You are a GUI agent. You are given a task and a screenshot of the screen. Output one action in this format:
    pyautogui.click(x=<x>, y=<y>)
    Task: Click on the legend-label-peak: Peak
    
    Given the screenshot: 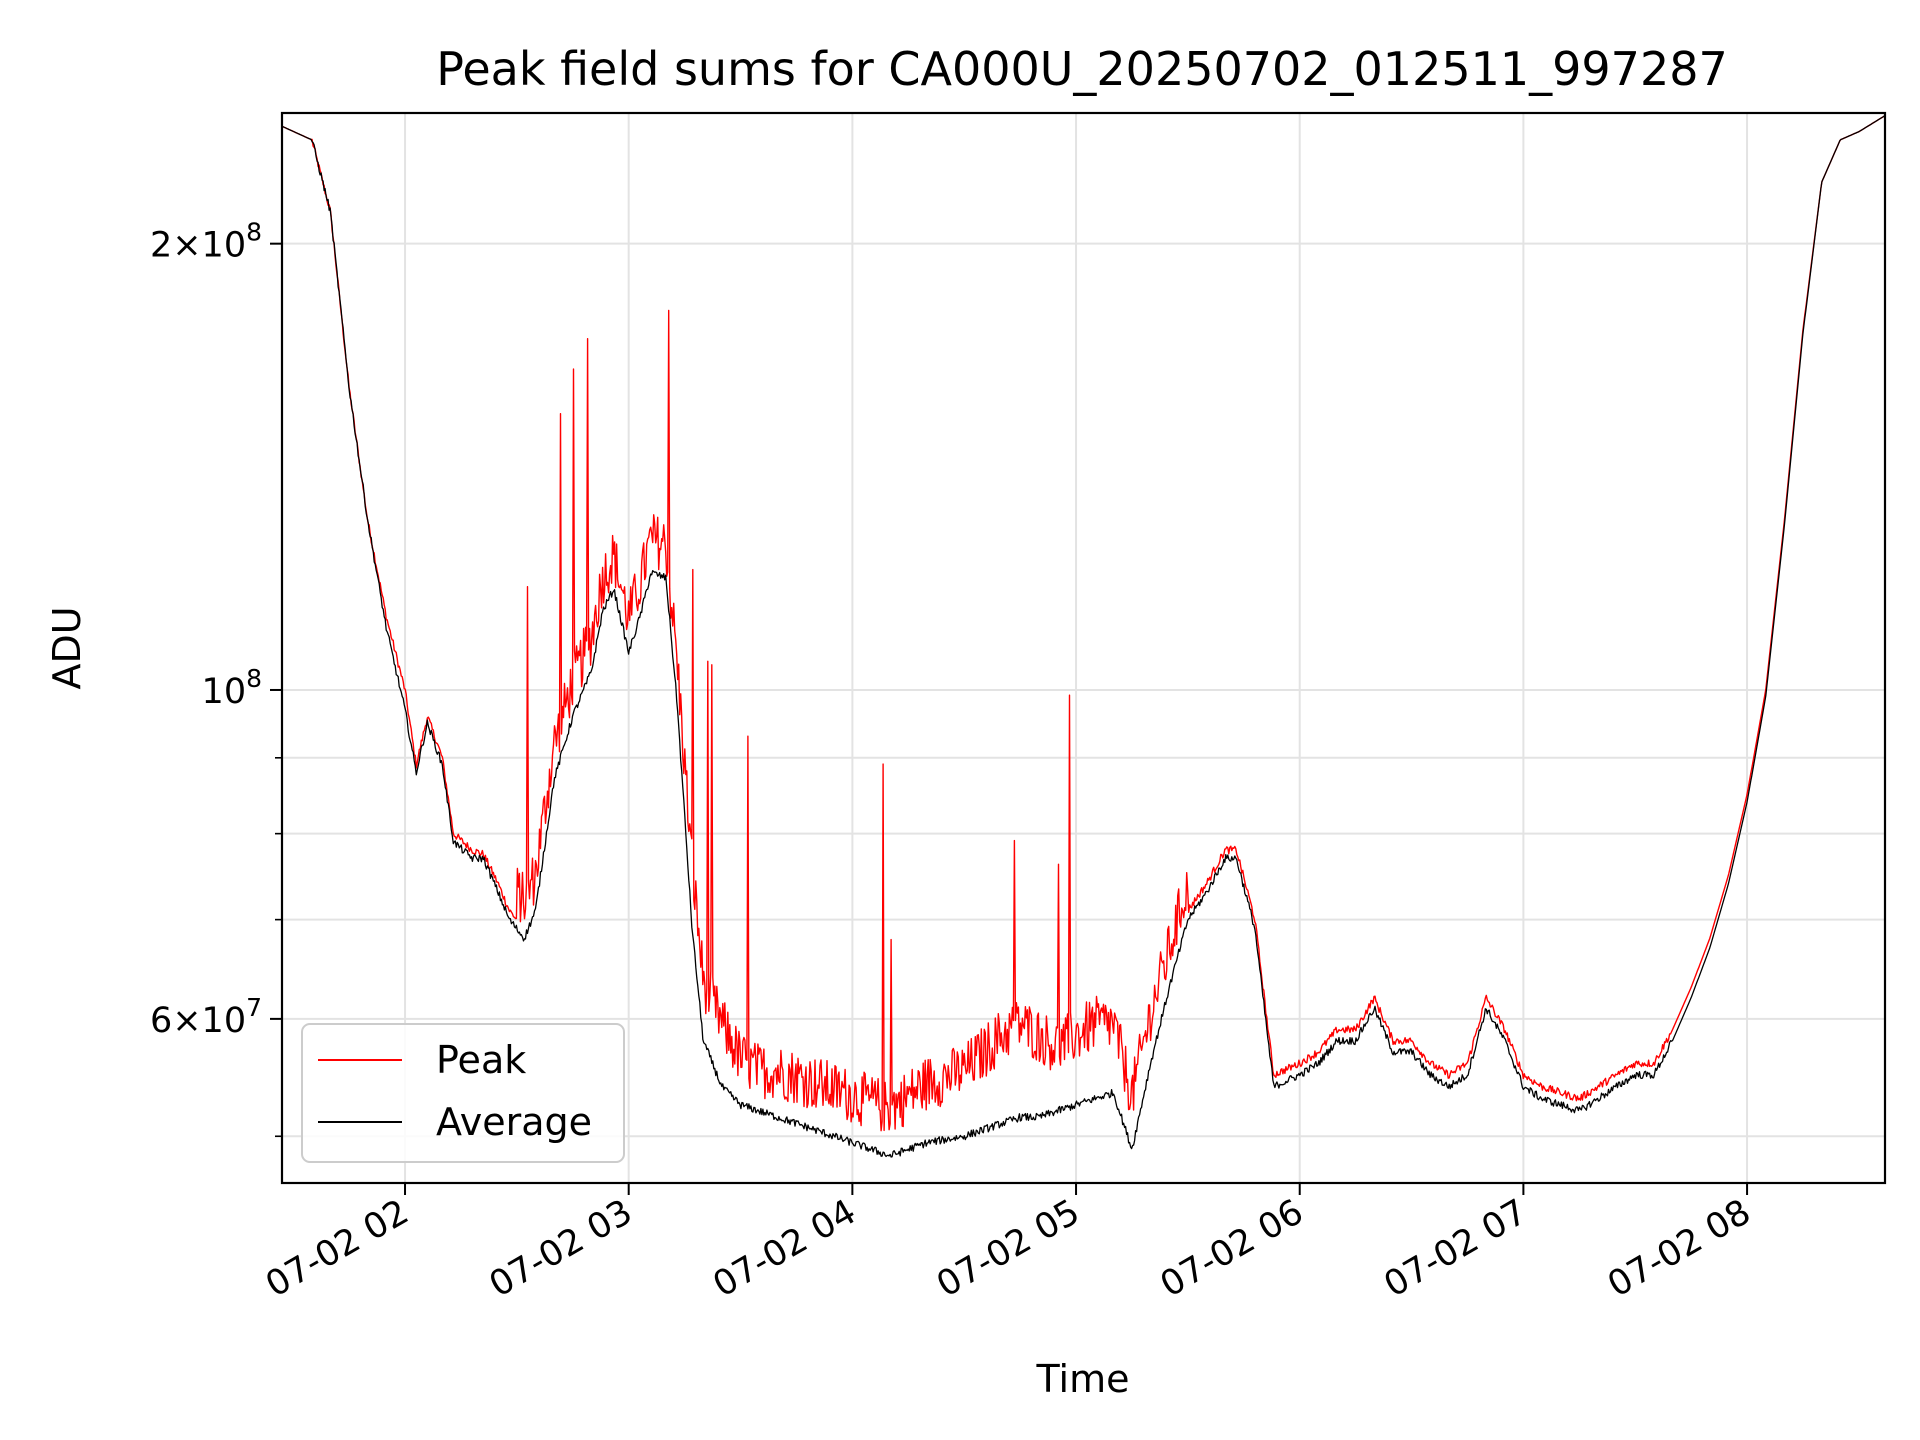 What is the action you would take?
    pyautogui.click(x=481, y=1060)
    